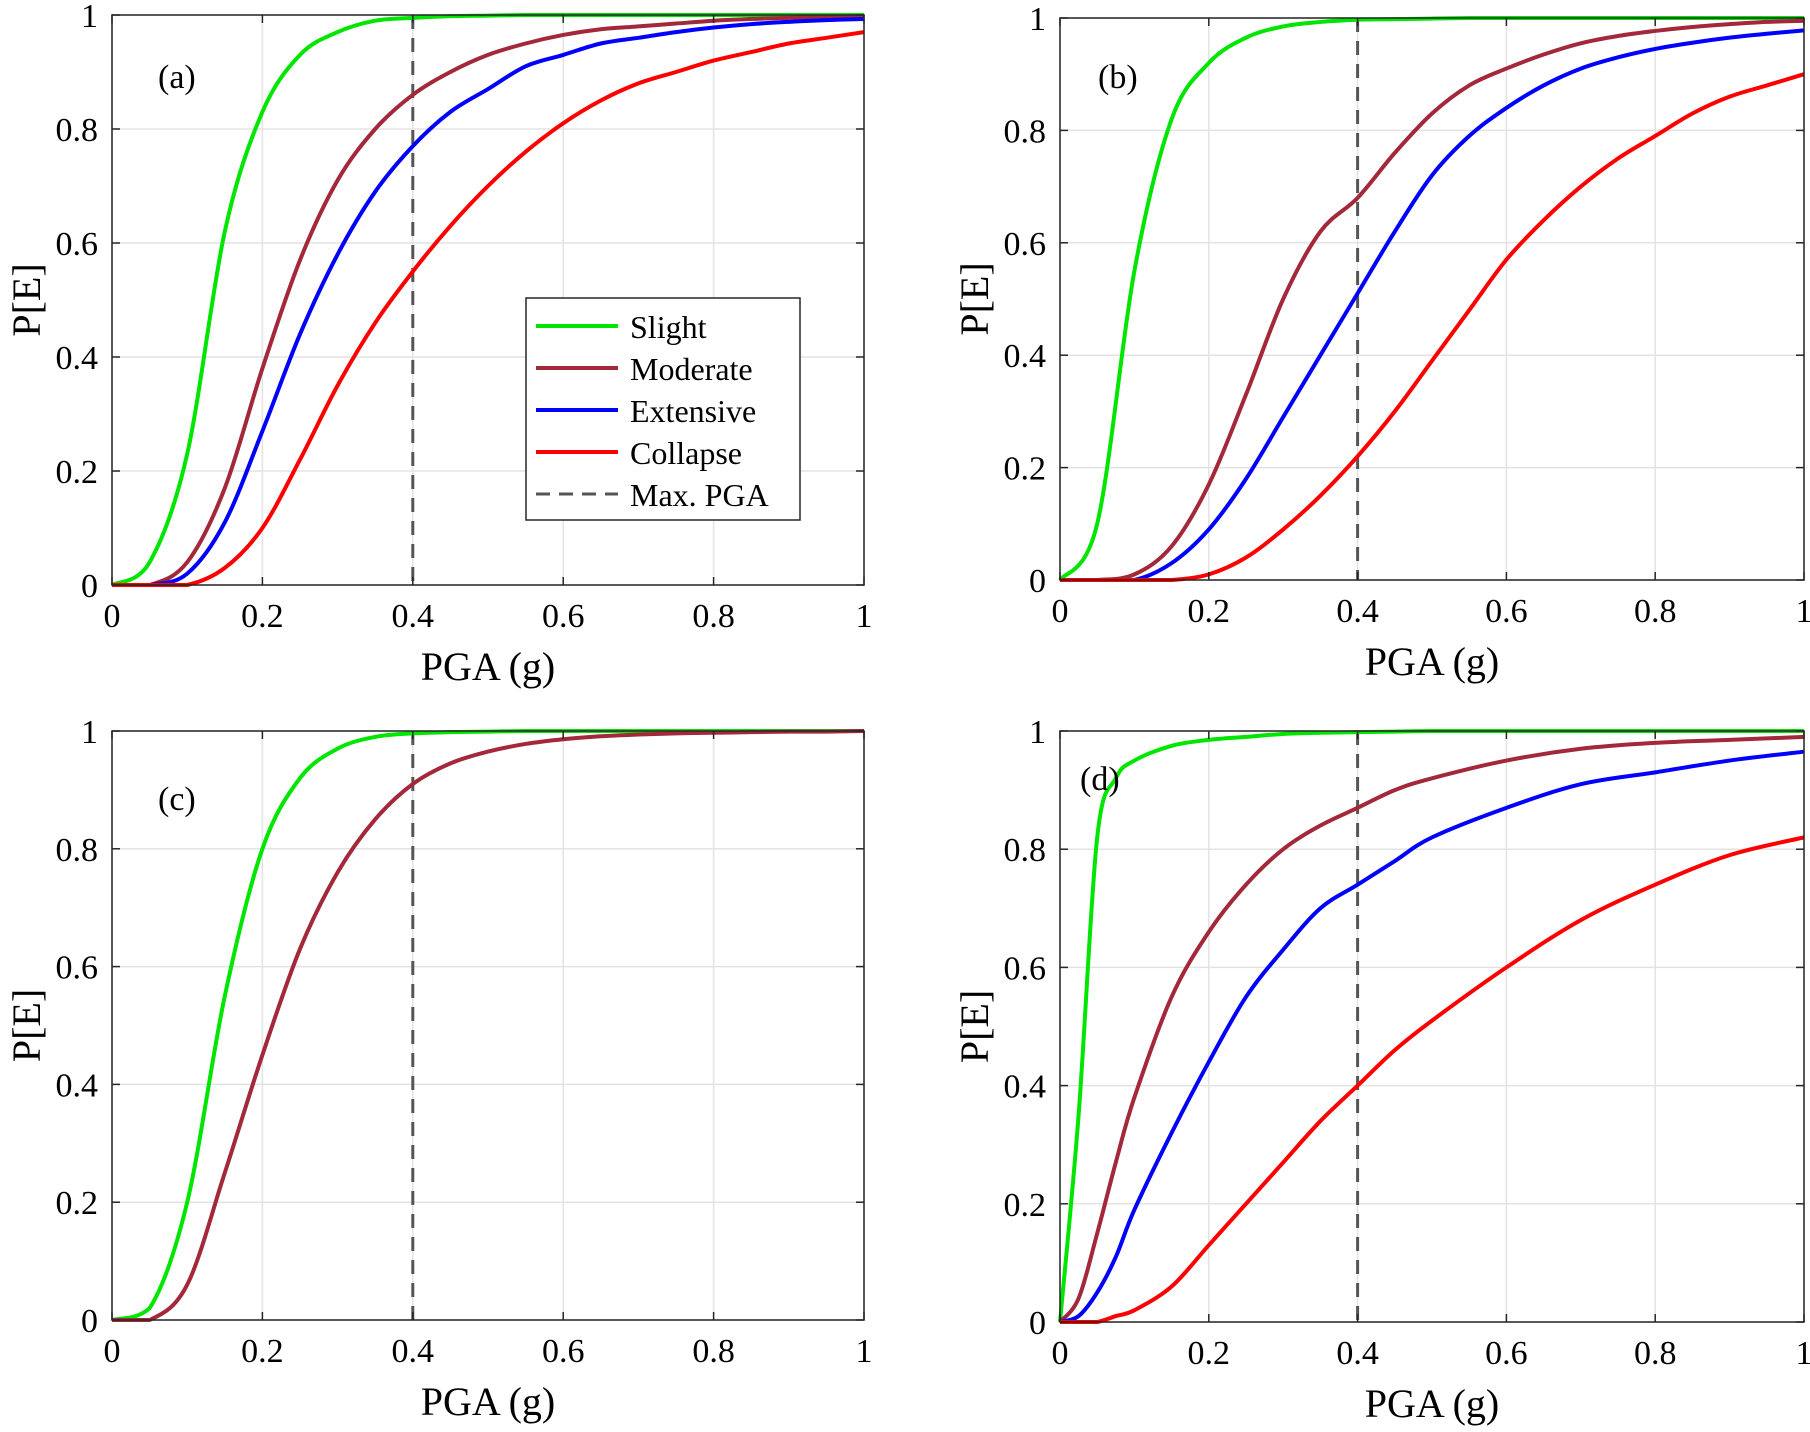  I want to click on panel-label: (b), so click(1118, 77).